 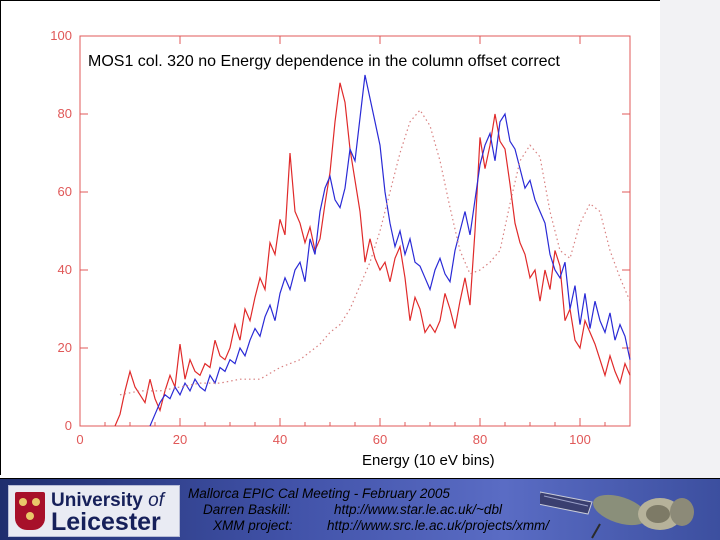 What do you see at coordinates (97, 500) in the screenshot?
I see `university-word: University` at bounding box center [97, 500].